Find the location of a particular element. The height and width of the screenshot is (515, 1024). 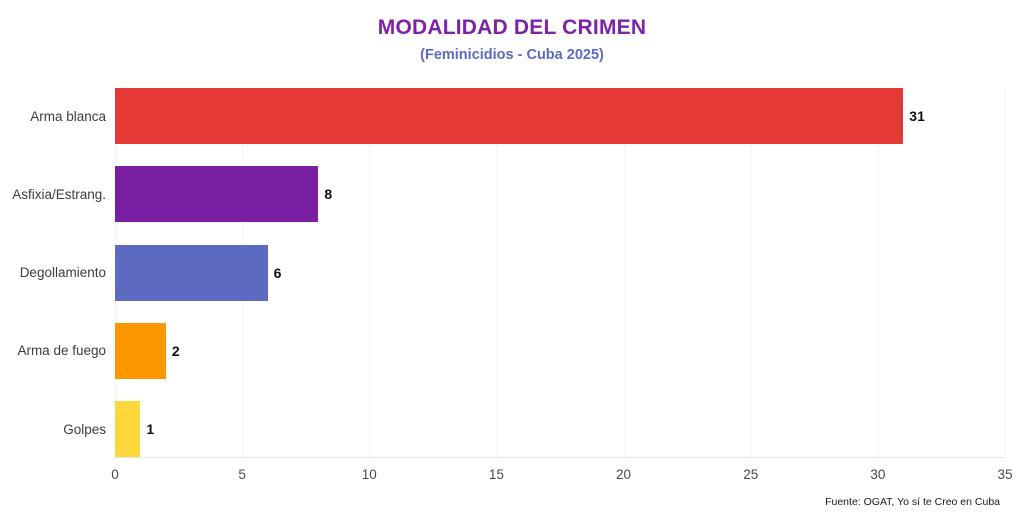

bar-row: Asfixia/Estrang. 8 is located at coordinates (508, 194).